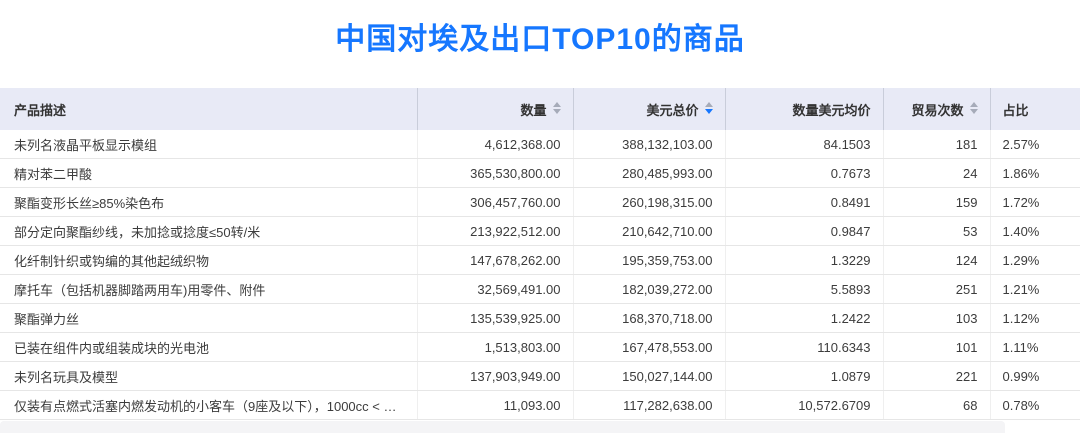  I want to click on table-header: 产品描述 数量 美元总价 数量美元均价 贸易次数 占比, so click(540, 109).